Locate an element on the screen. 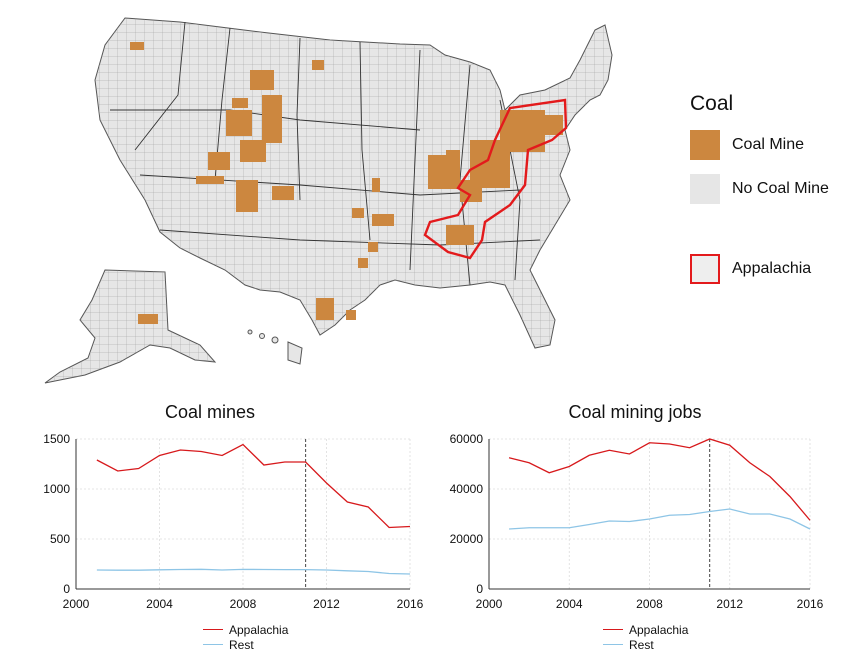  coal-mines-plot: 0 500 1000 1500 2000 2004 2008 2012 2016 is located at coordinates (233, 521).